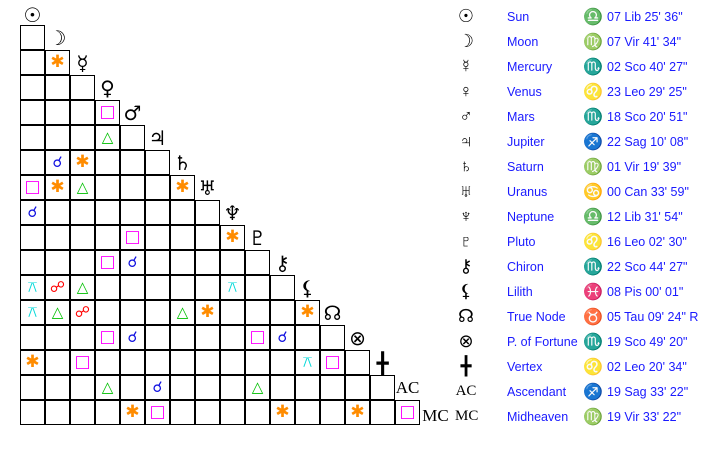 The width and height of the screenshot is (705, 450). I want to click on body-name: True Node, so click(536, 317).